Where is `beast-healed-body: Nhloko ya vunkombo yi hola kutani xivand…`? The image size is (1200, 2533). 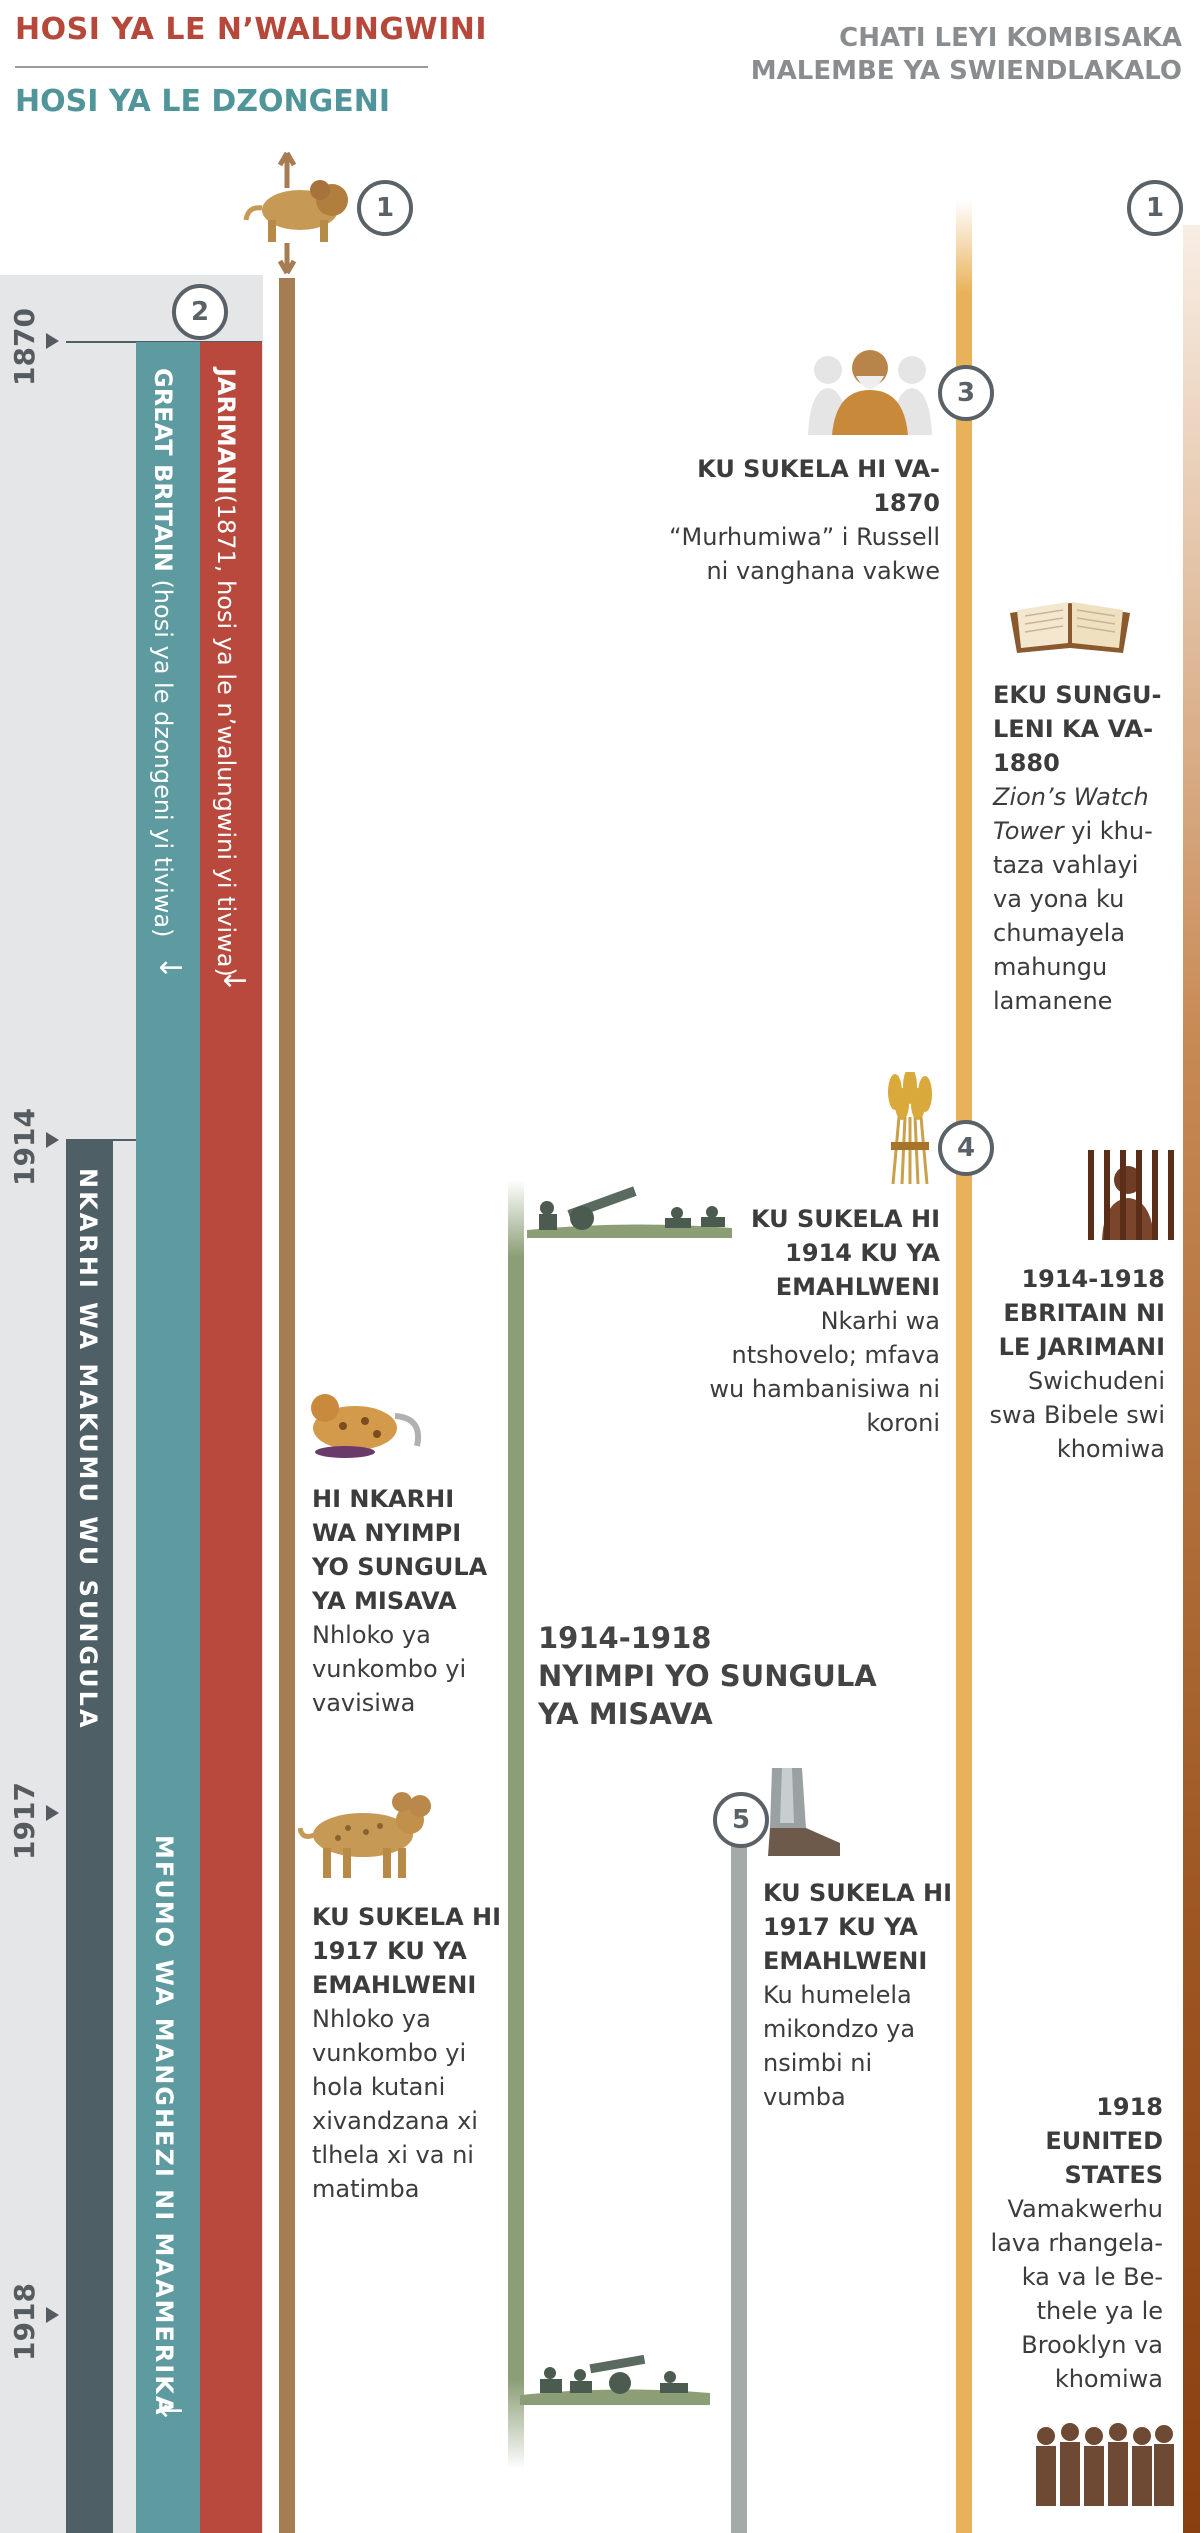 beast-healed-body: Nhloko ya vunkombo yi hola kutani xivand… is located at coordinates (395, 2104).